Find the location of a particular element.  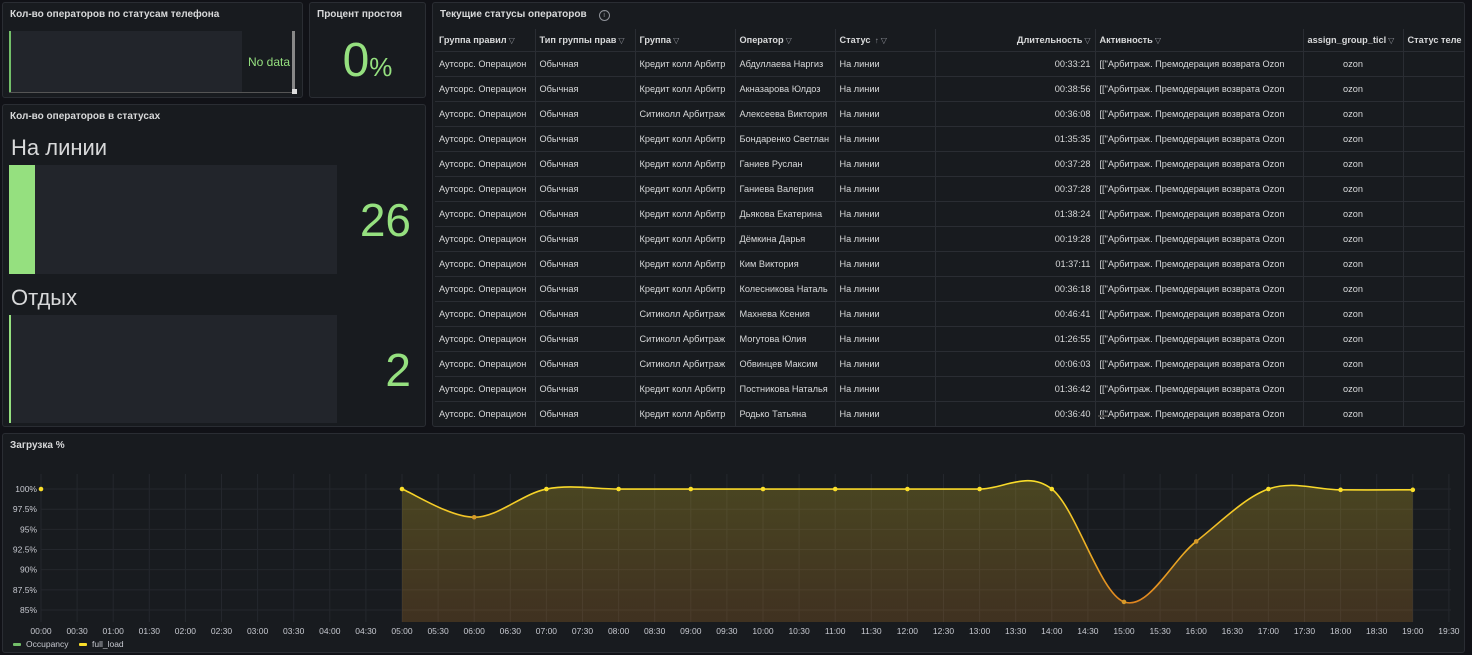

info-icon: i is located at coordinates (604, 15).